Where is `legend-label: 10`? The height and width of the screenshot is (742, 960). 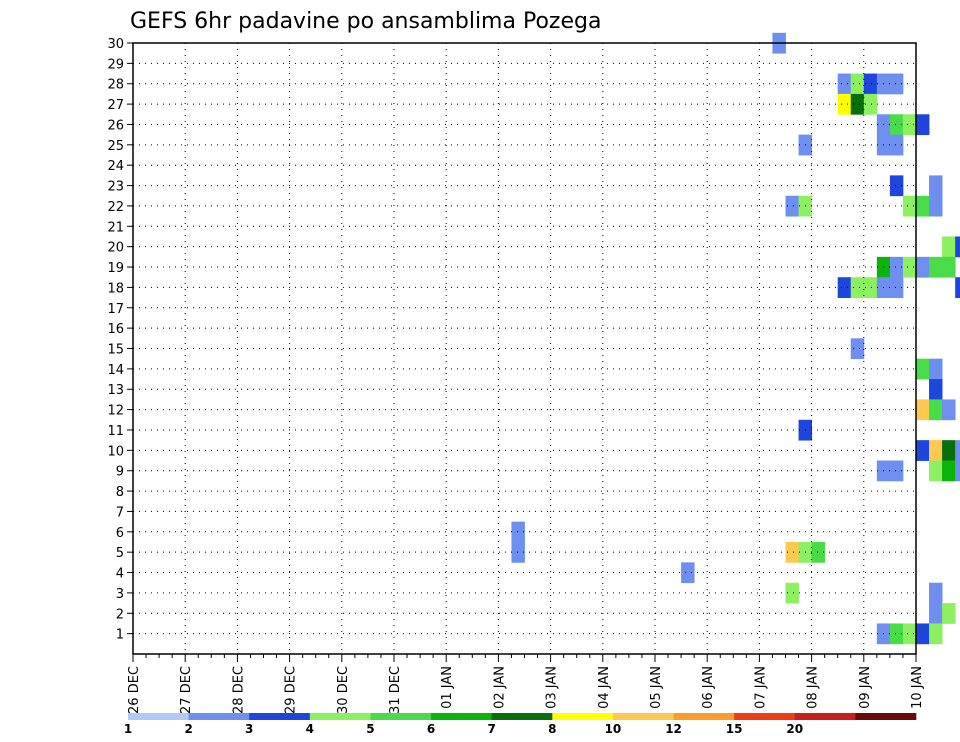 legend-label: 10 is located at coordinates (613, 729).